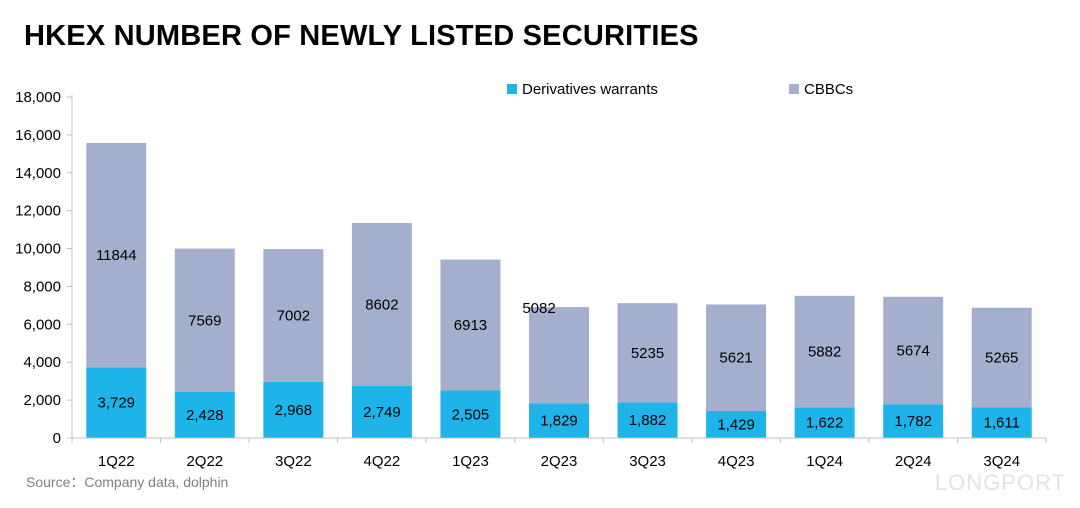  Describe the element at coordinates (42, 324) in the screenshot. I see `y-tick-label: 6,000` at that location.